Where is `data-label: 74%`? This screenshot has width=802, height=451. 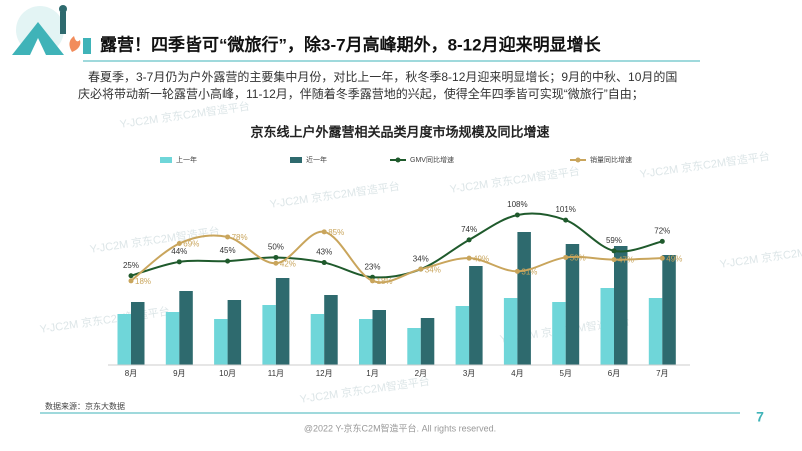 data-label: 74% is located at coordinates (469, 229).